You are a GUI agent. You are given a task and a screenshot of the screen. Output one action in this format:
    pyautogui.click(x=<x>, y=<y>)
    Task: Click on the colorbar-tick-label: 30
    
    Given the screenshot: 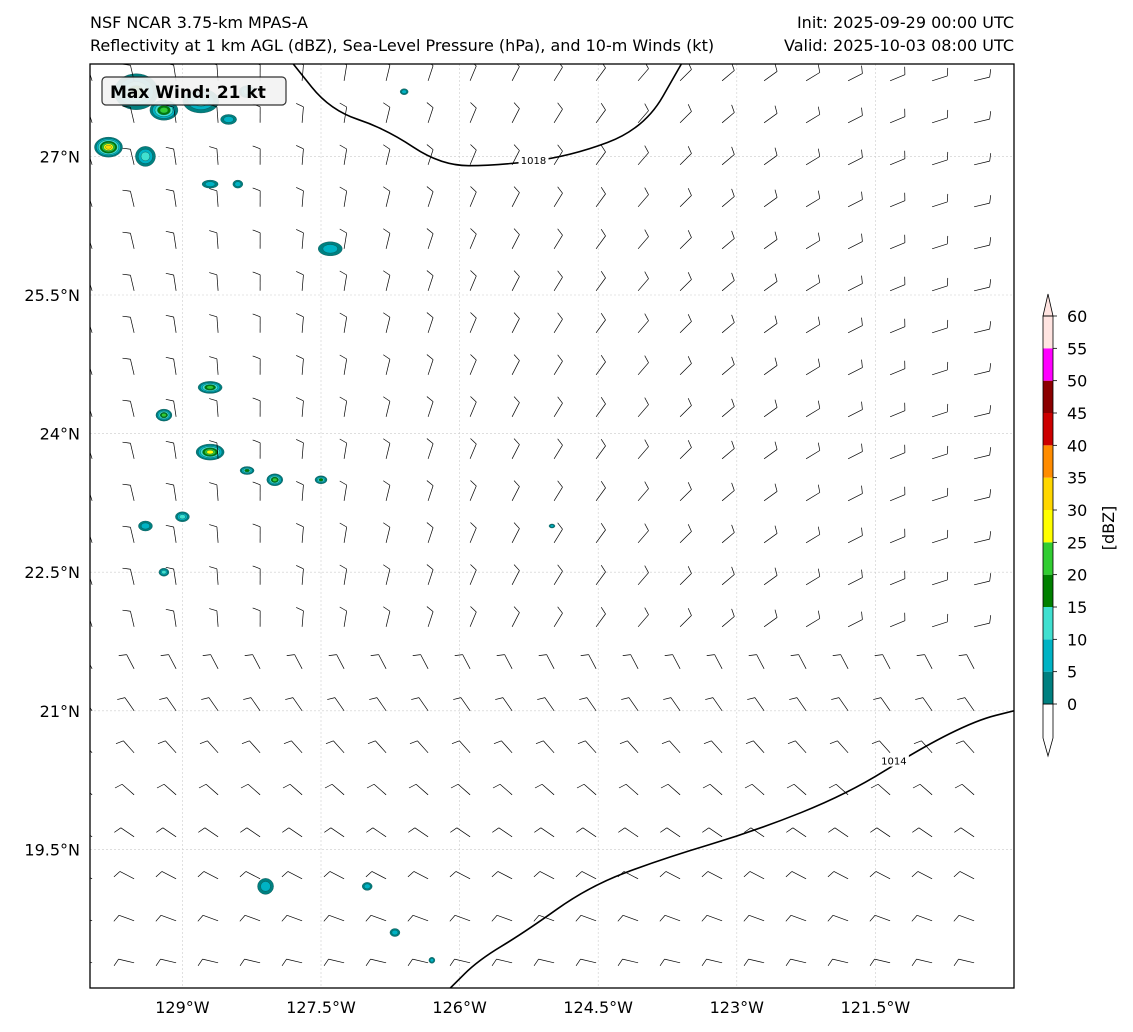 What is the action you would take?
    pyautogui.click(x=1077, y=510)
    